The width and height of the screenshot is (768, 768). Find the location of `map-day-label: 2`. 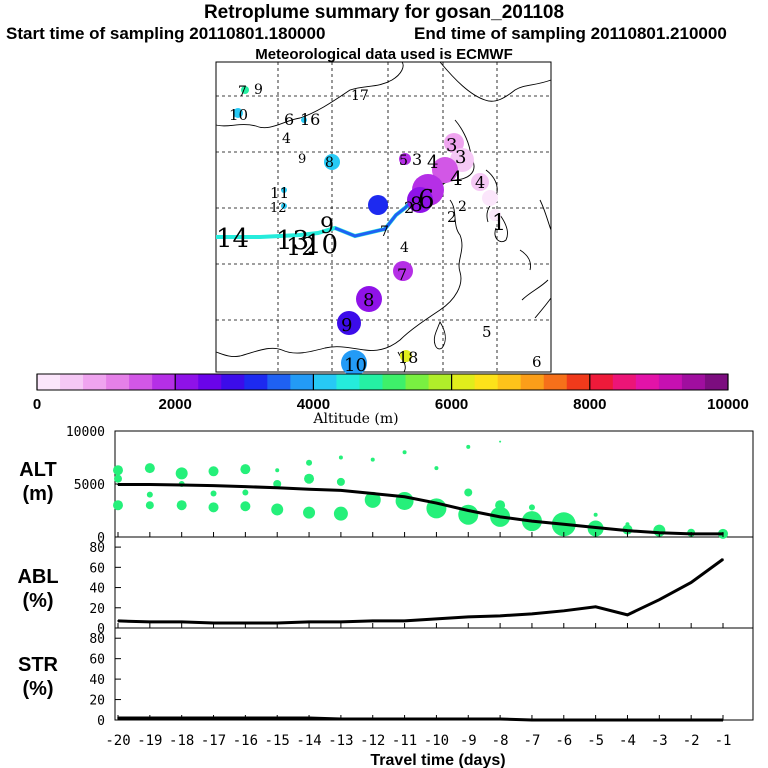

map-day-label: 2 is located at coordinates (409, 207).